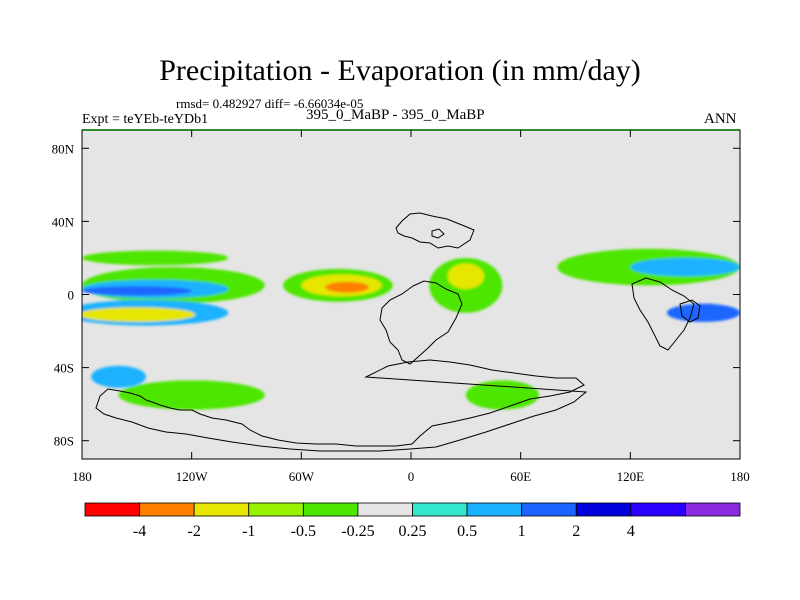  I want to click on colorbar-label-0: -4, so click(139, 531).